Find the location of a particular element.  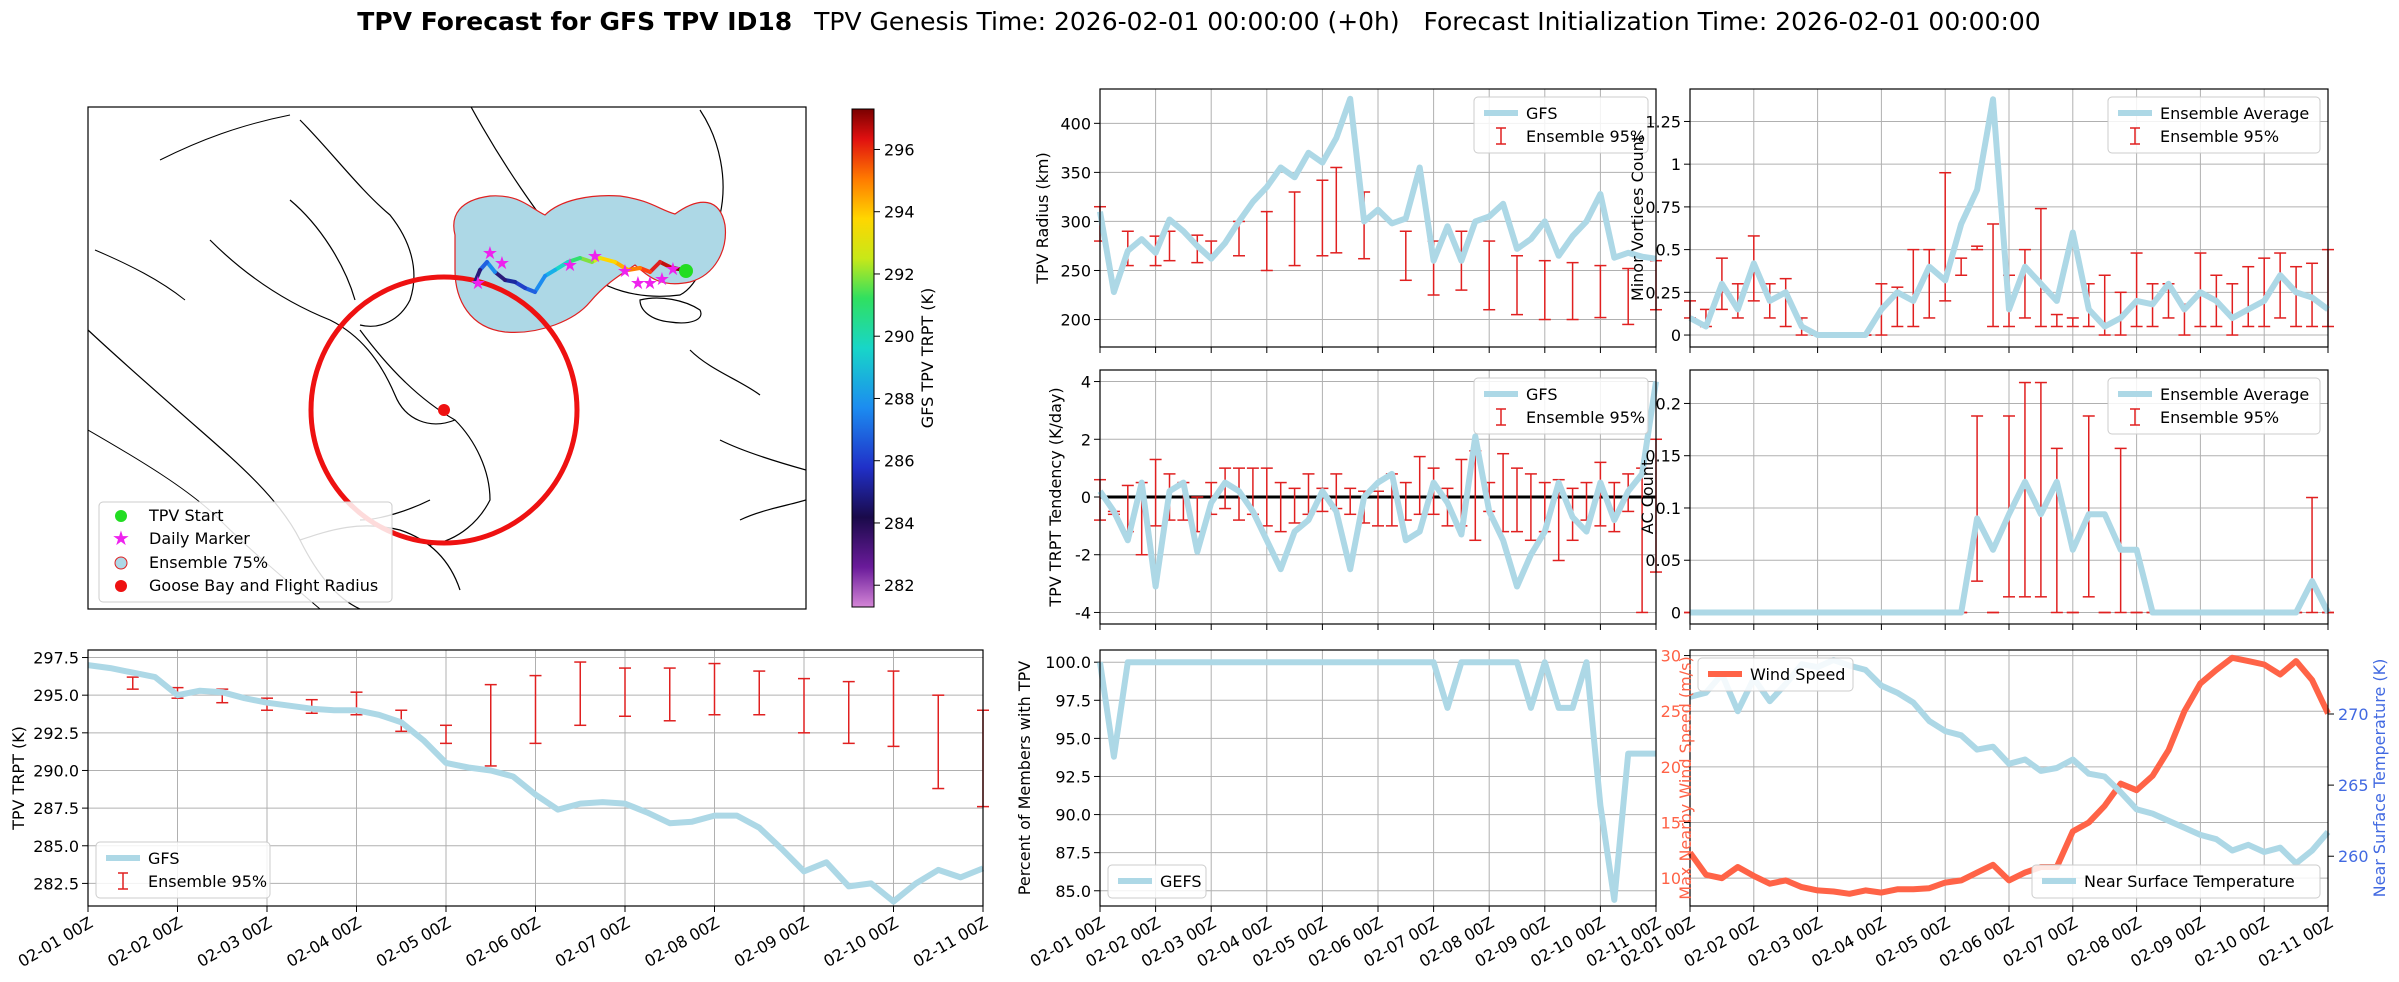

y-tick-label: 1 is located at coordinates (1676, 164).